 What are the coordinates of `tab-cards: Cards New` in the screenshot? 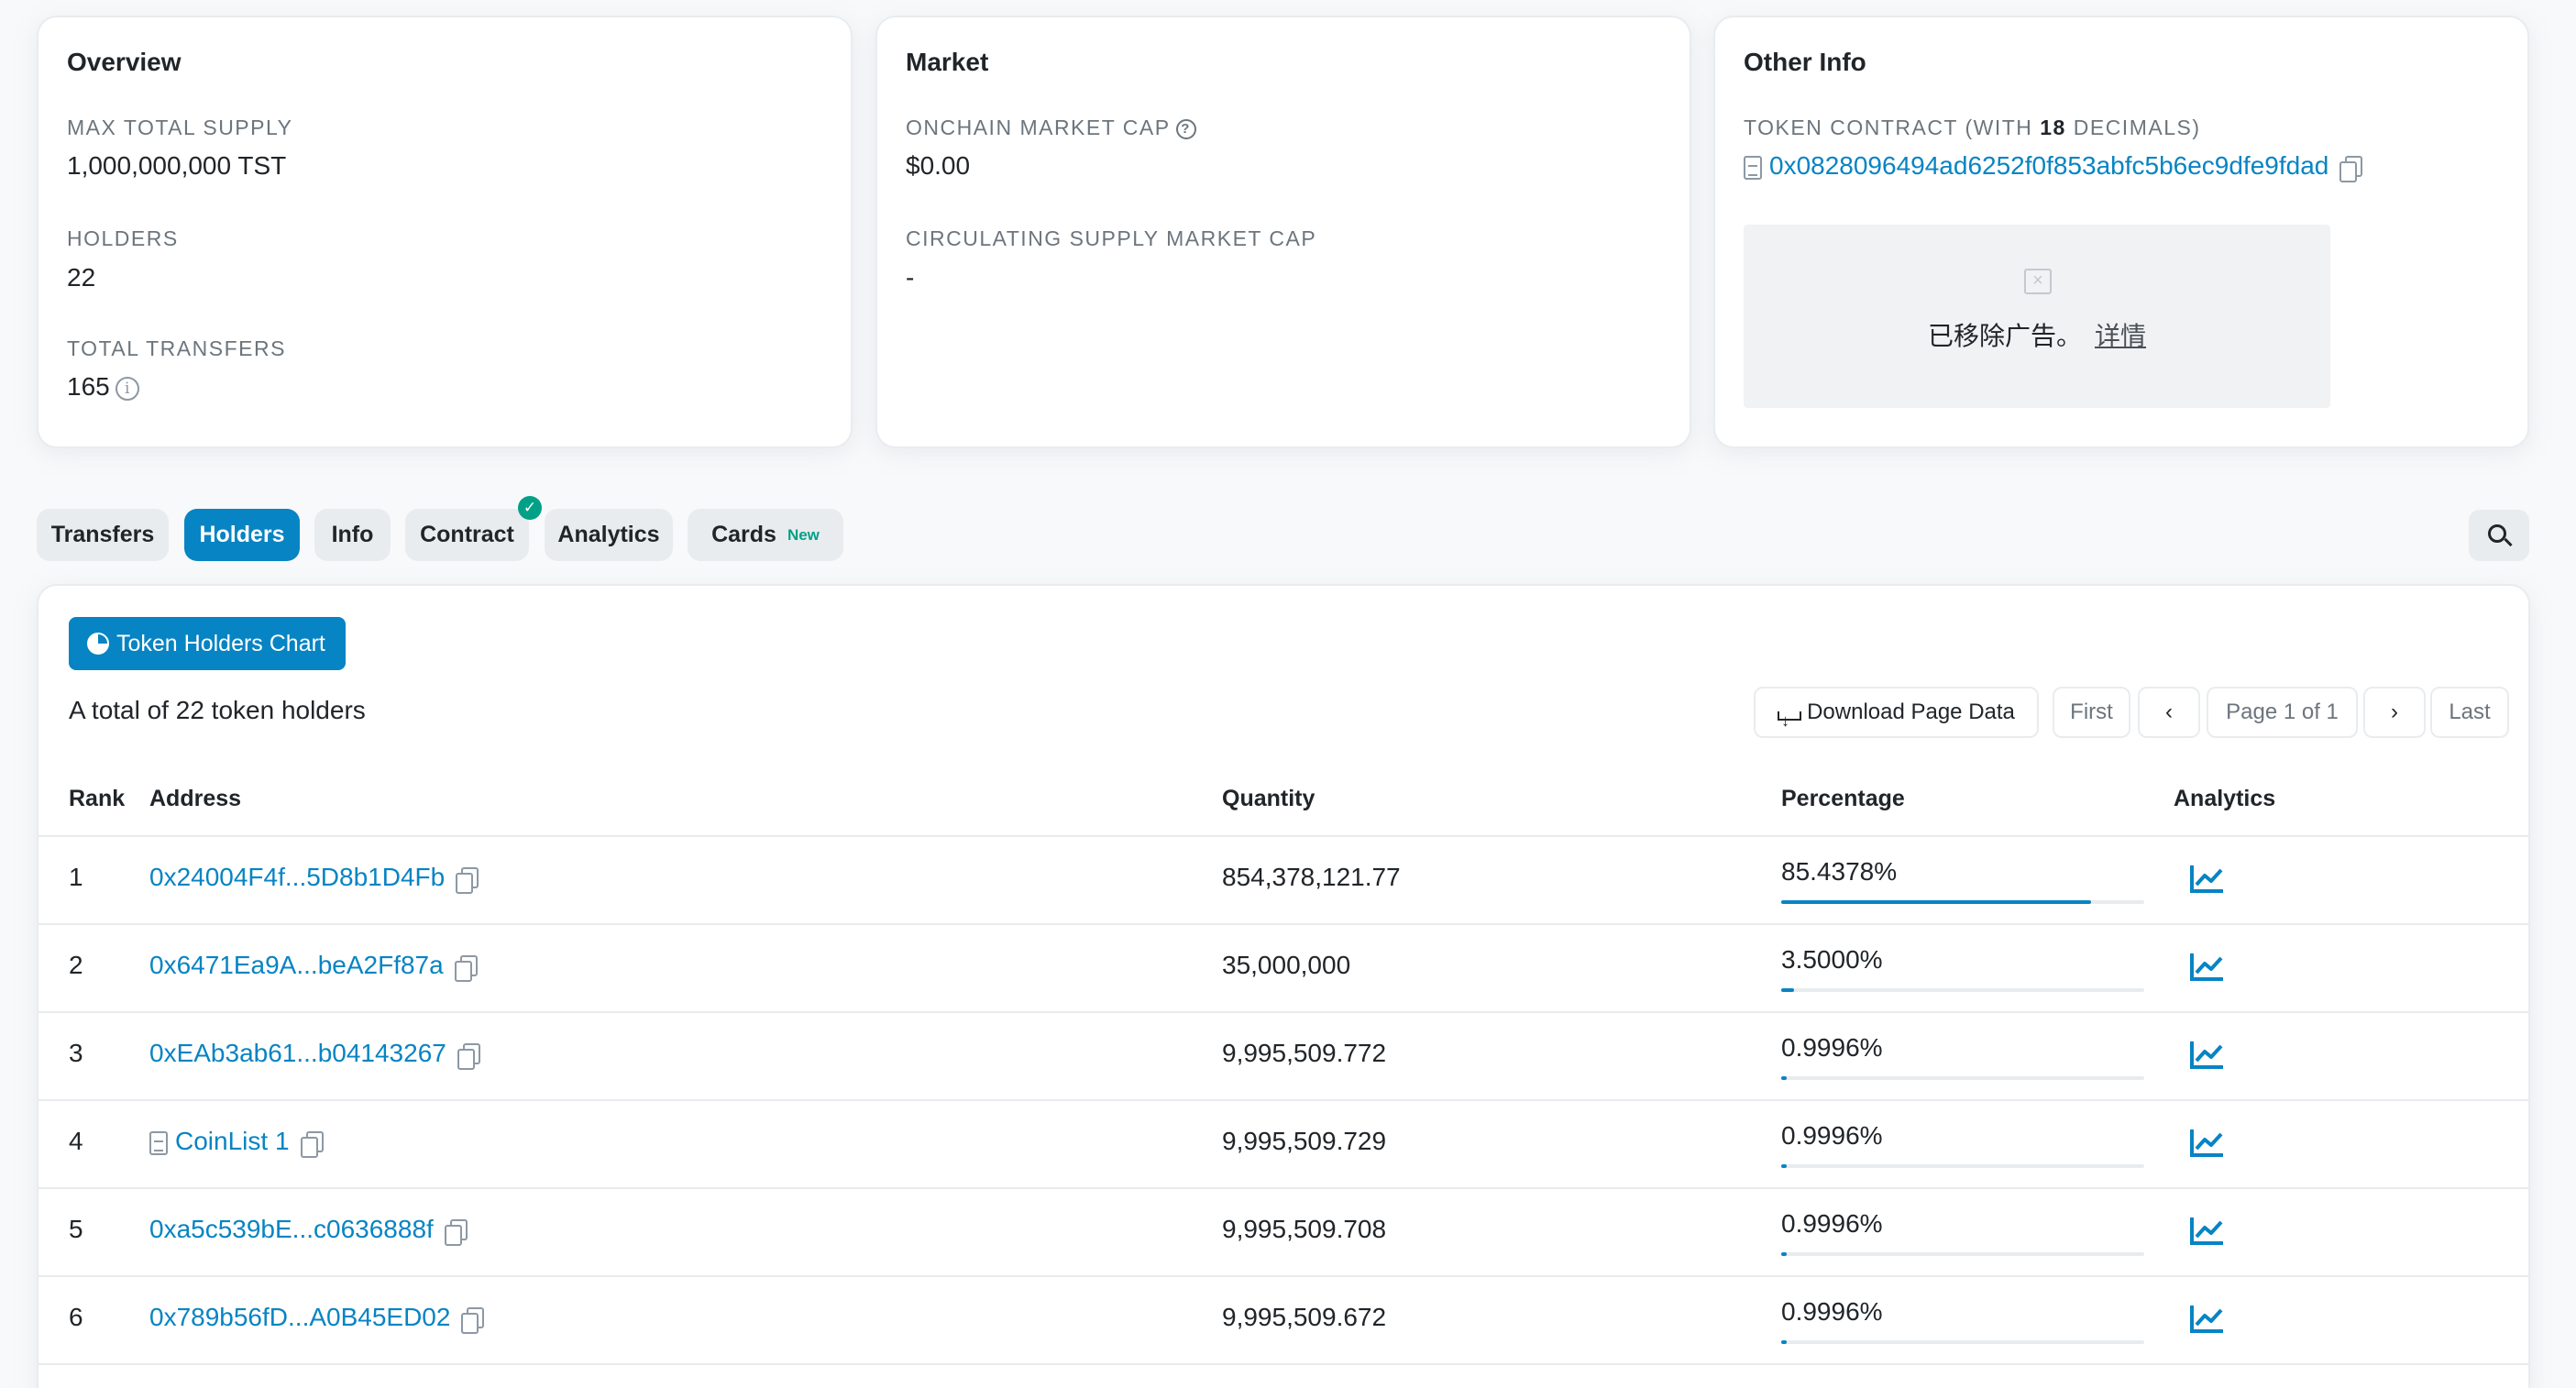 It's located at (765, 535).